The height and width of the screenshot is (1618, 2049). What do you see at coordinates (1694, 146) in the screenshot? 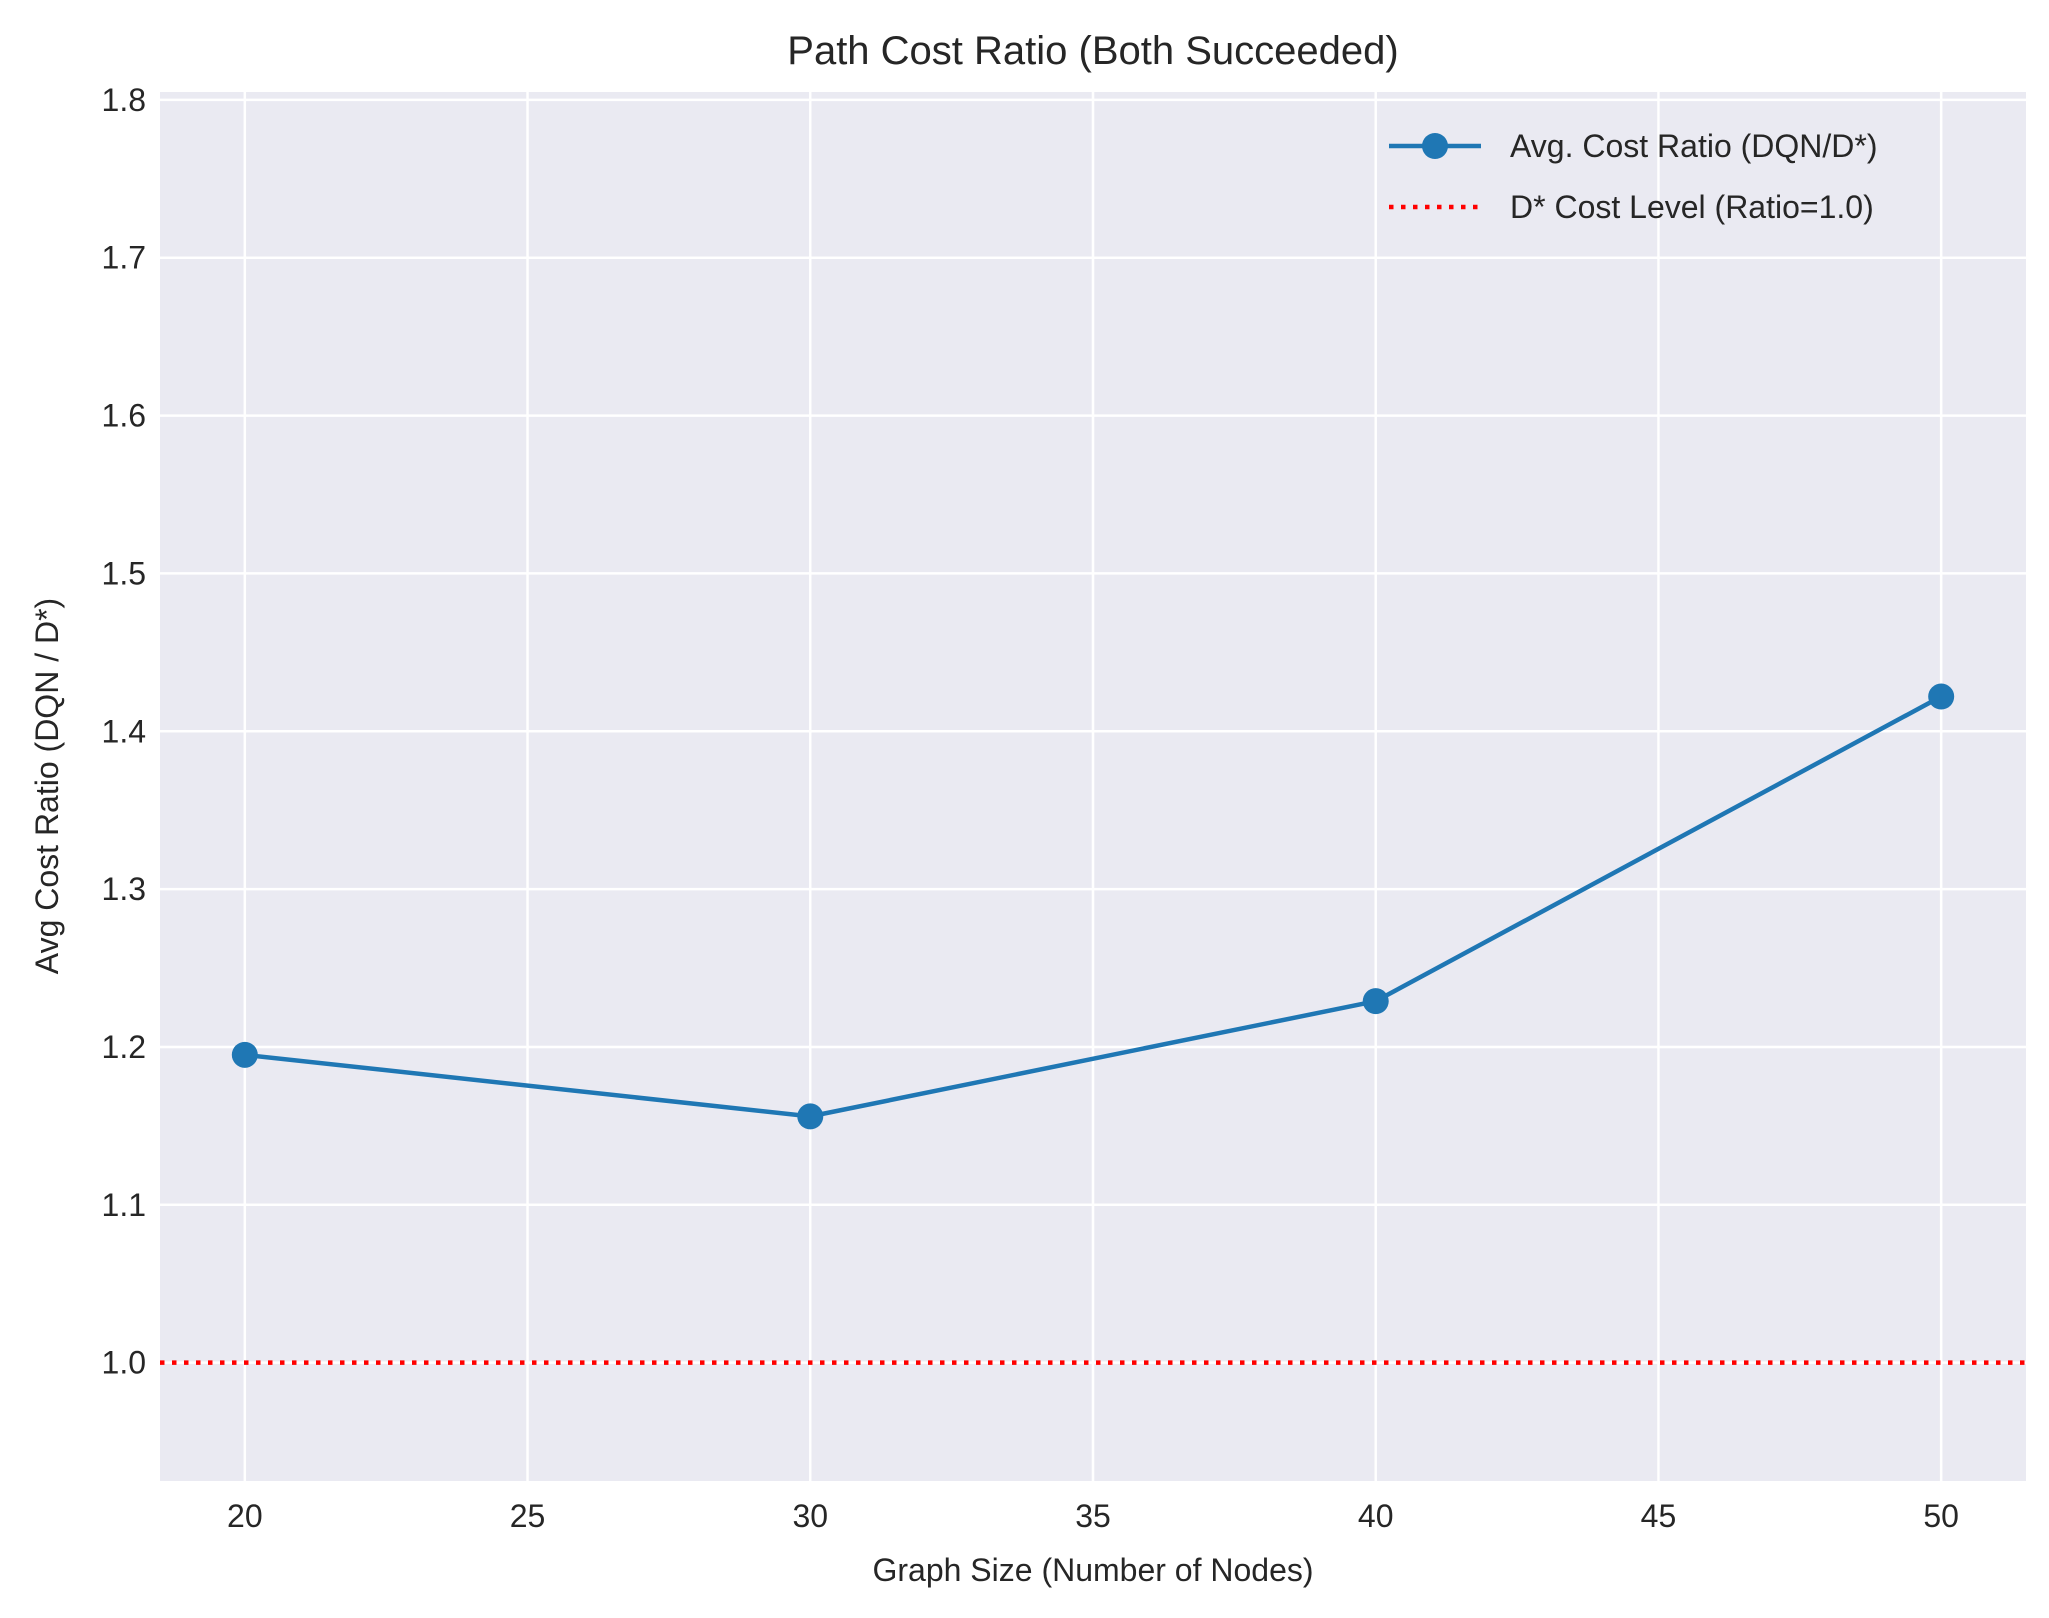
I see `legend-series-label: Avg. Cost Ratio (DQN/D*)` at bounding box center [1694, 146].